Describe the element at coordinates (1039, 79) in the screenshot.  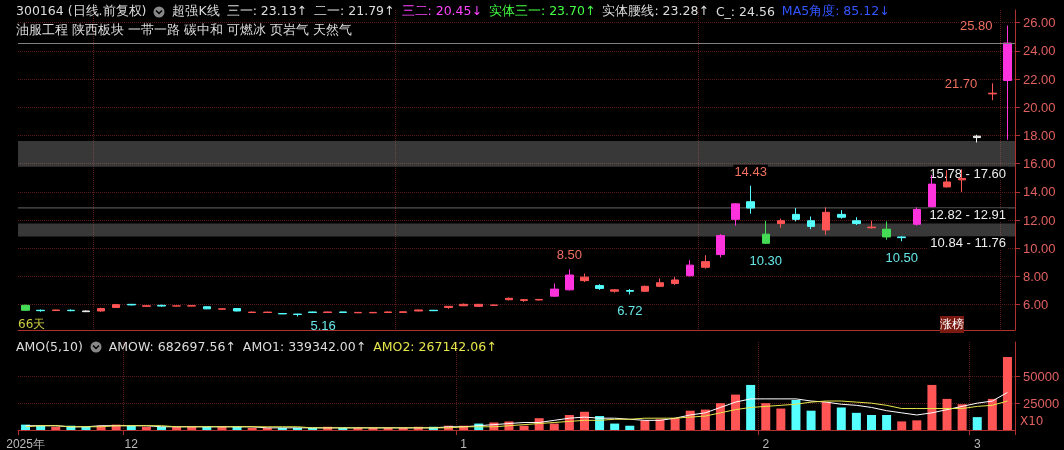
I see `y-tick-label: 22.00` at that location.